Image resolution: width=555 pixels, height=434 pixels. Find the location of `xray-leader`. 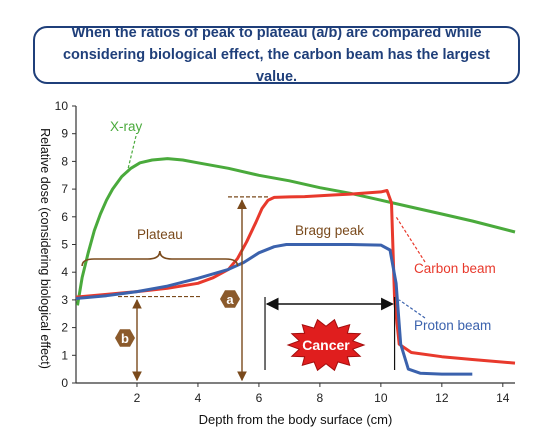

xray-leader is located at coordinates (132, 152).